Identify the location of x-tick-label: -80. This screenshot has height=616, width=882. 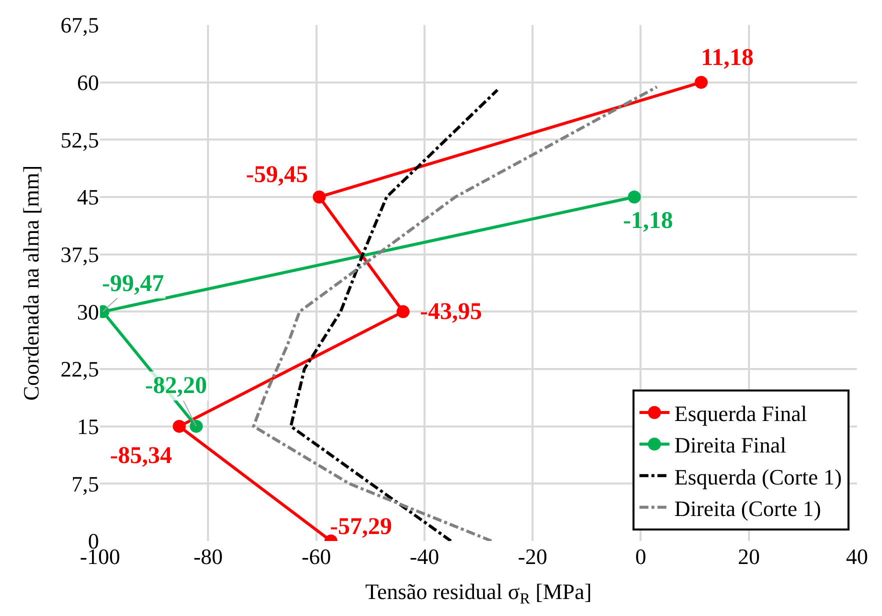
(208, 556).